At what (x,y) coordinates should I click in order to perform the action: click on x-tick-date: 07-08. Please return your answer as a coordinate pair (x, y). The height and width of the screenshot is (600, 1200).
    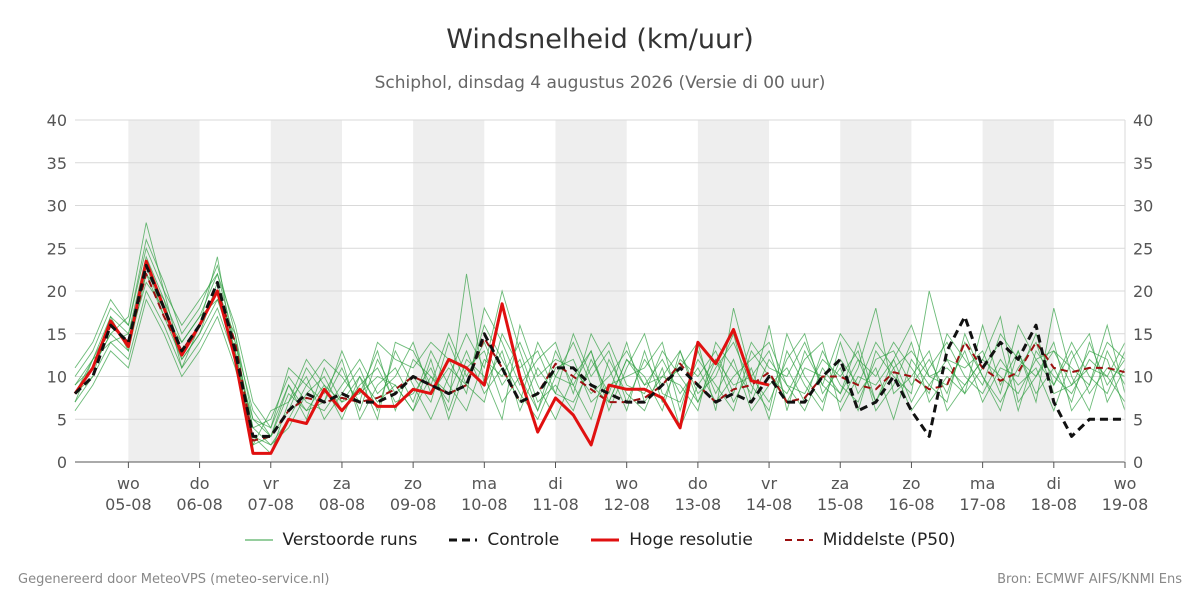
    Looking at the image, I should click on (271, 504).